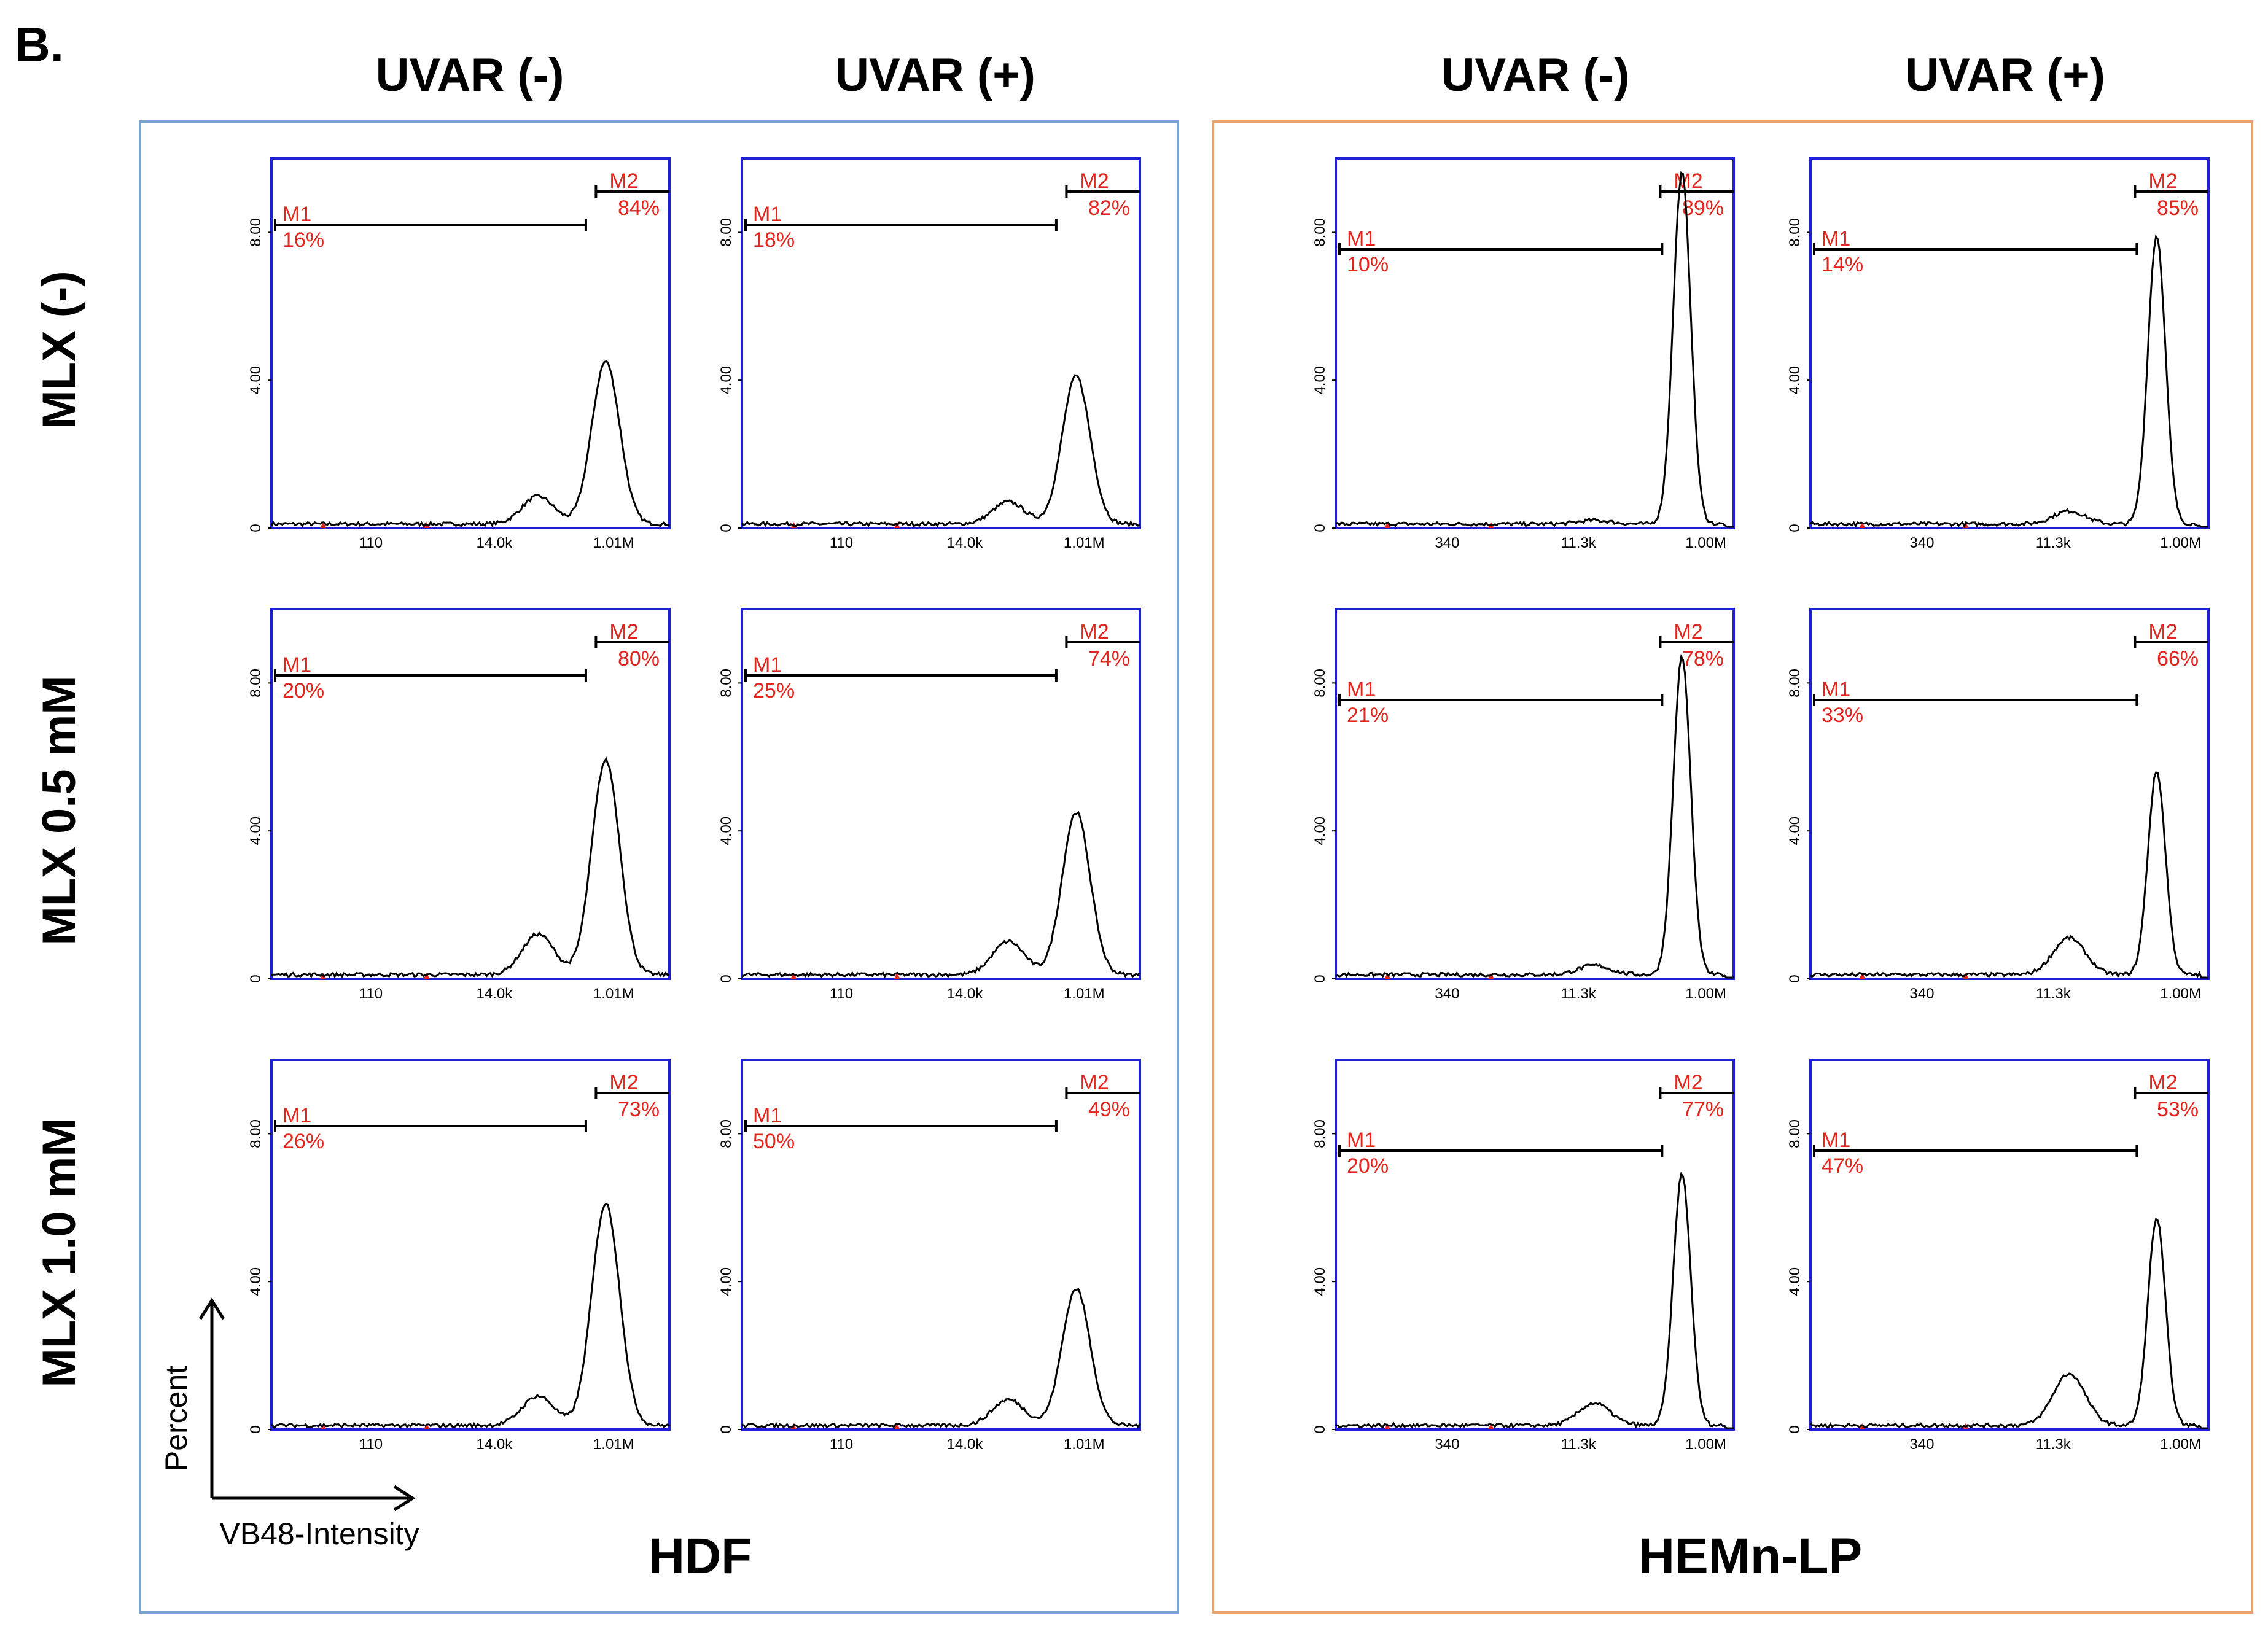 The width and height of the screenshot is (2268, 1629). I want to click on panel-letter: B., so click(40, 44).